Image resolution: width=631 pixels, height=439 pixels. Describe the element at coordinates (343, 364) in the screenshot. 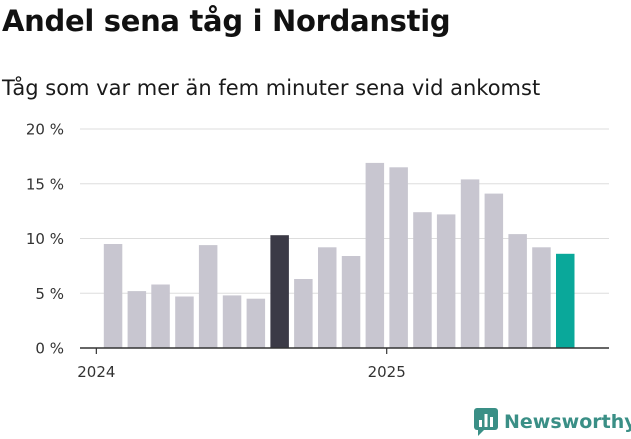

I see `x-axis: 2024 2025` at that location.